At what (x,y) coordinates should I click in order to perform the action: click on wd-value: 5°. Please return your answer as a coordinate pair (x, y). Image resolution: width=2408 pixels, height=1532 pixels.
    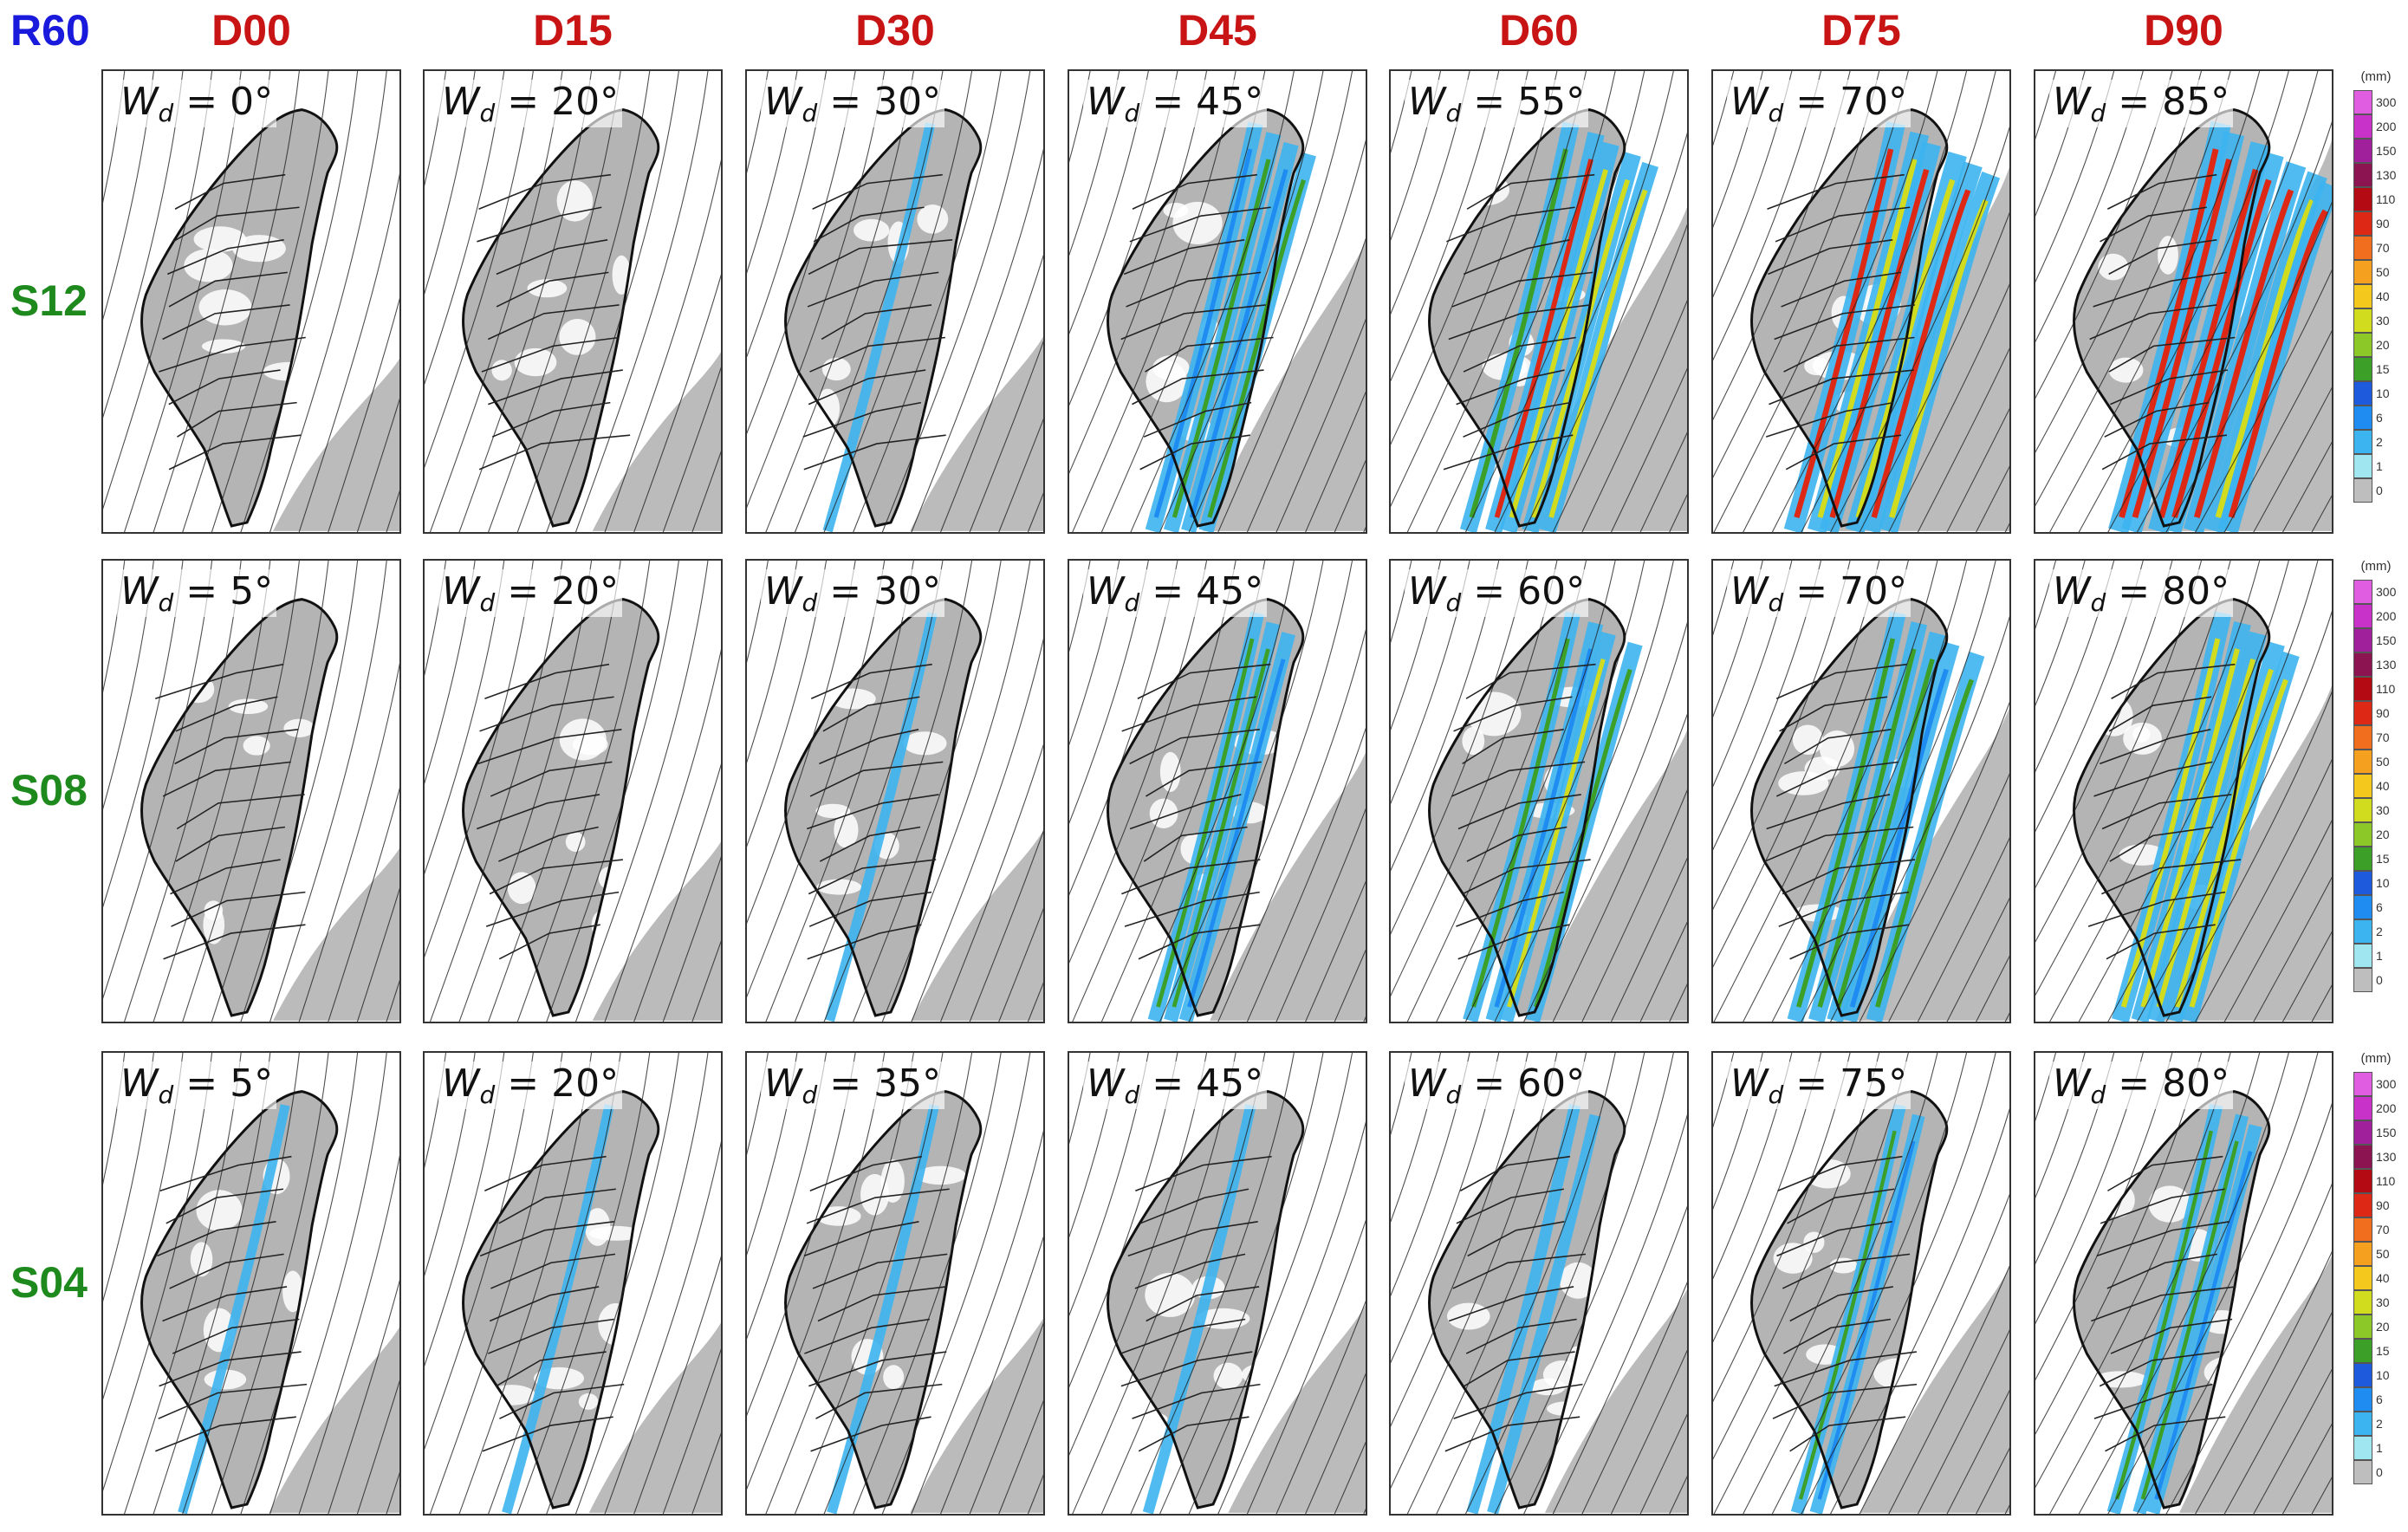
    Looking at the image, I should click on (252, 1083).